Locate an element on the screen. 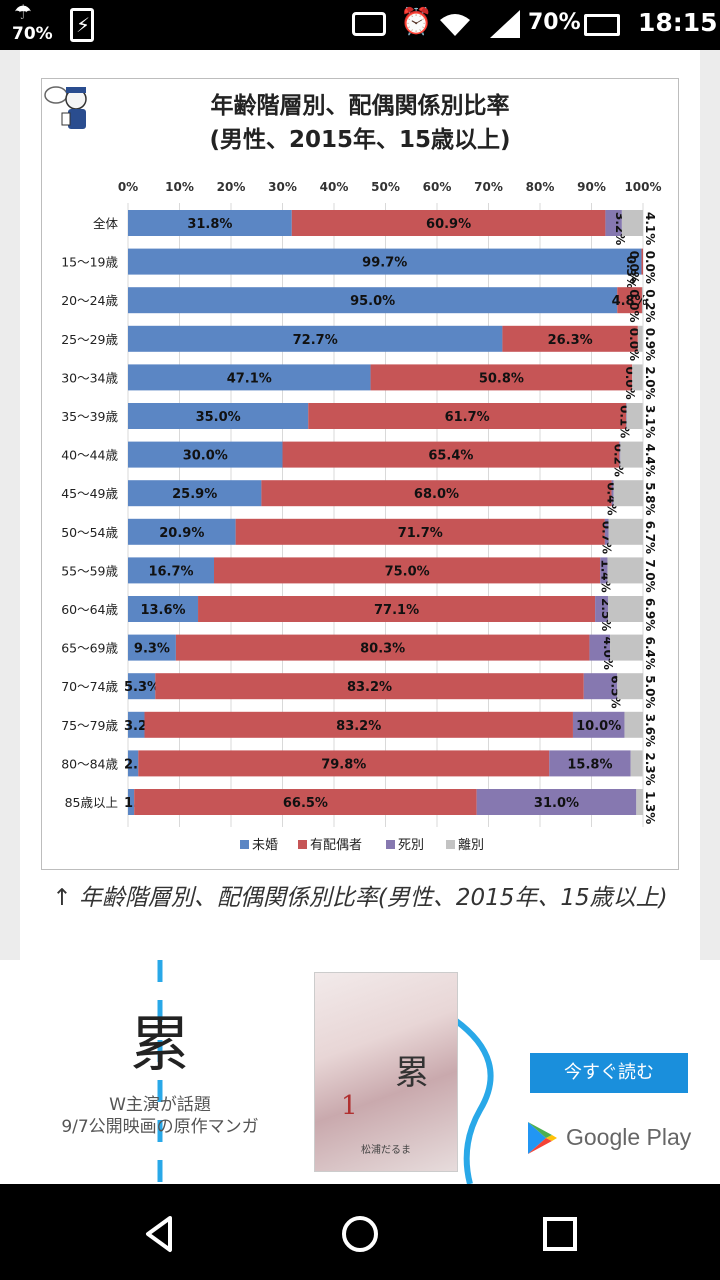  data-label: 7.0% is located at coordinates (650, 575).